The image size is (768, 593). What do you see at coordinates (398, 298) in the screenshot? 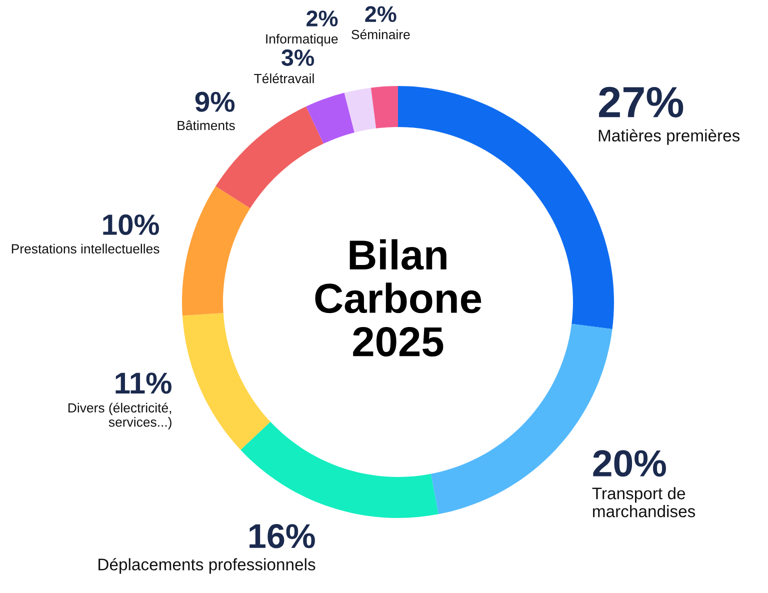
I see `text: Bilan Carbone 2025` at bounding box center [398, 298].